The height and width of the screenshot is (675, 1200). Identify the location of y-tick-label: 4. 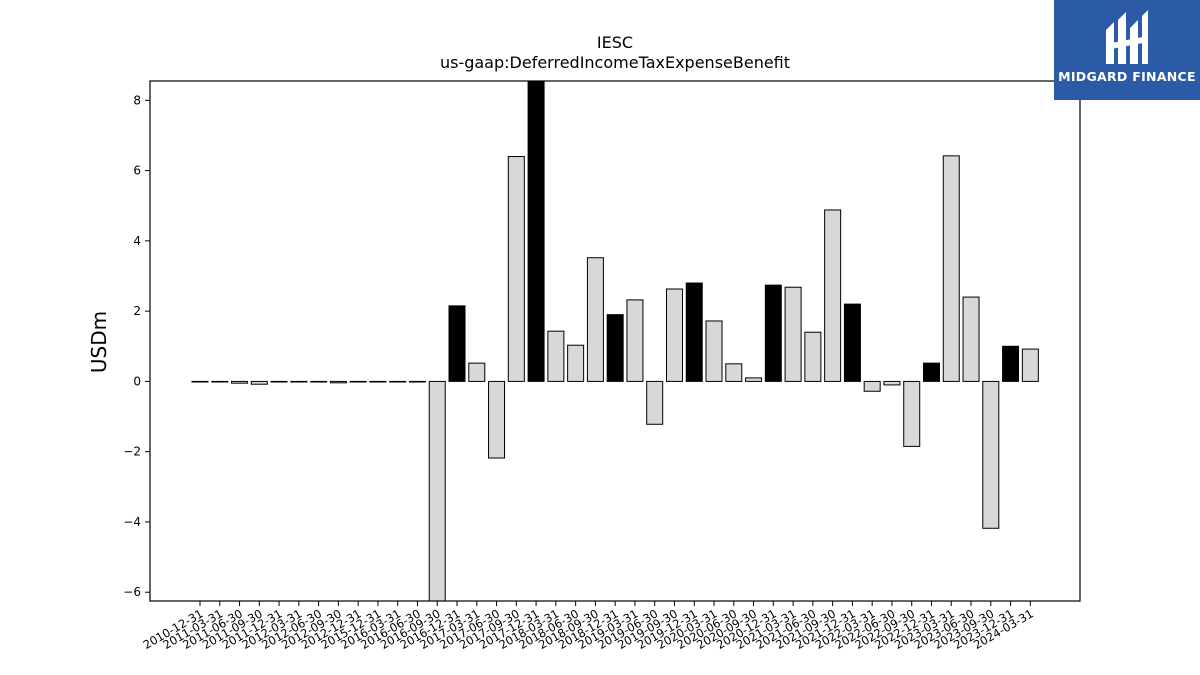
(137, 241).